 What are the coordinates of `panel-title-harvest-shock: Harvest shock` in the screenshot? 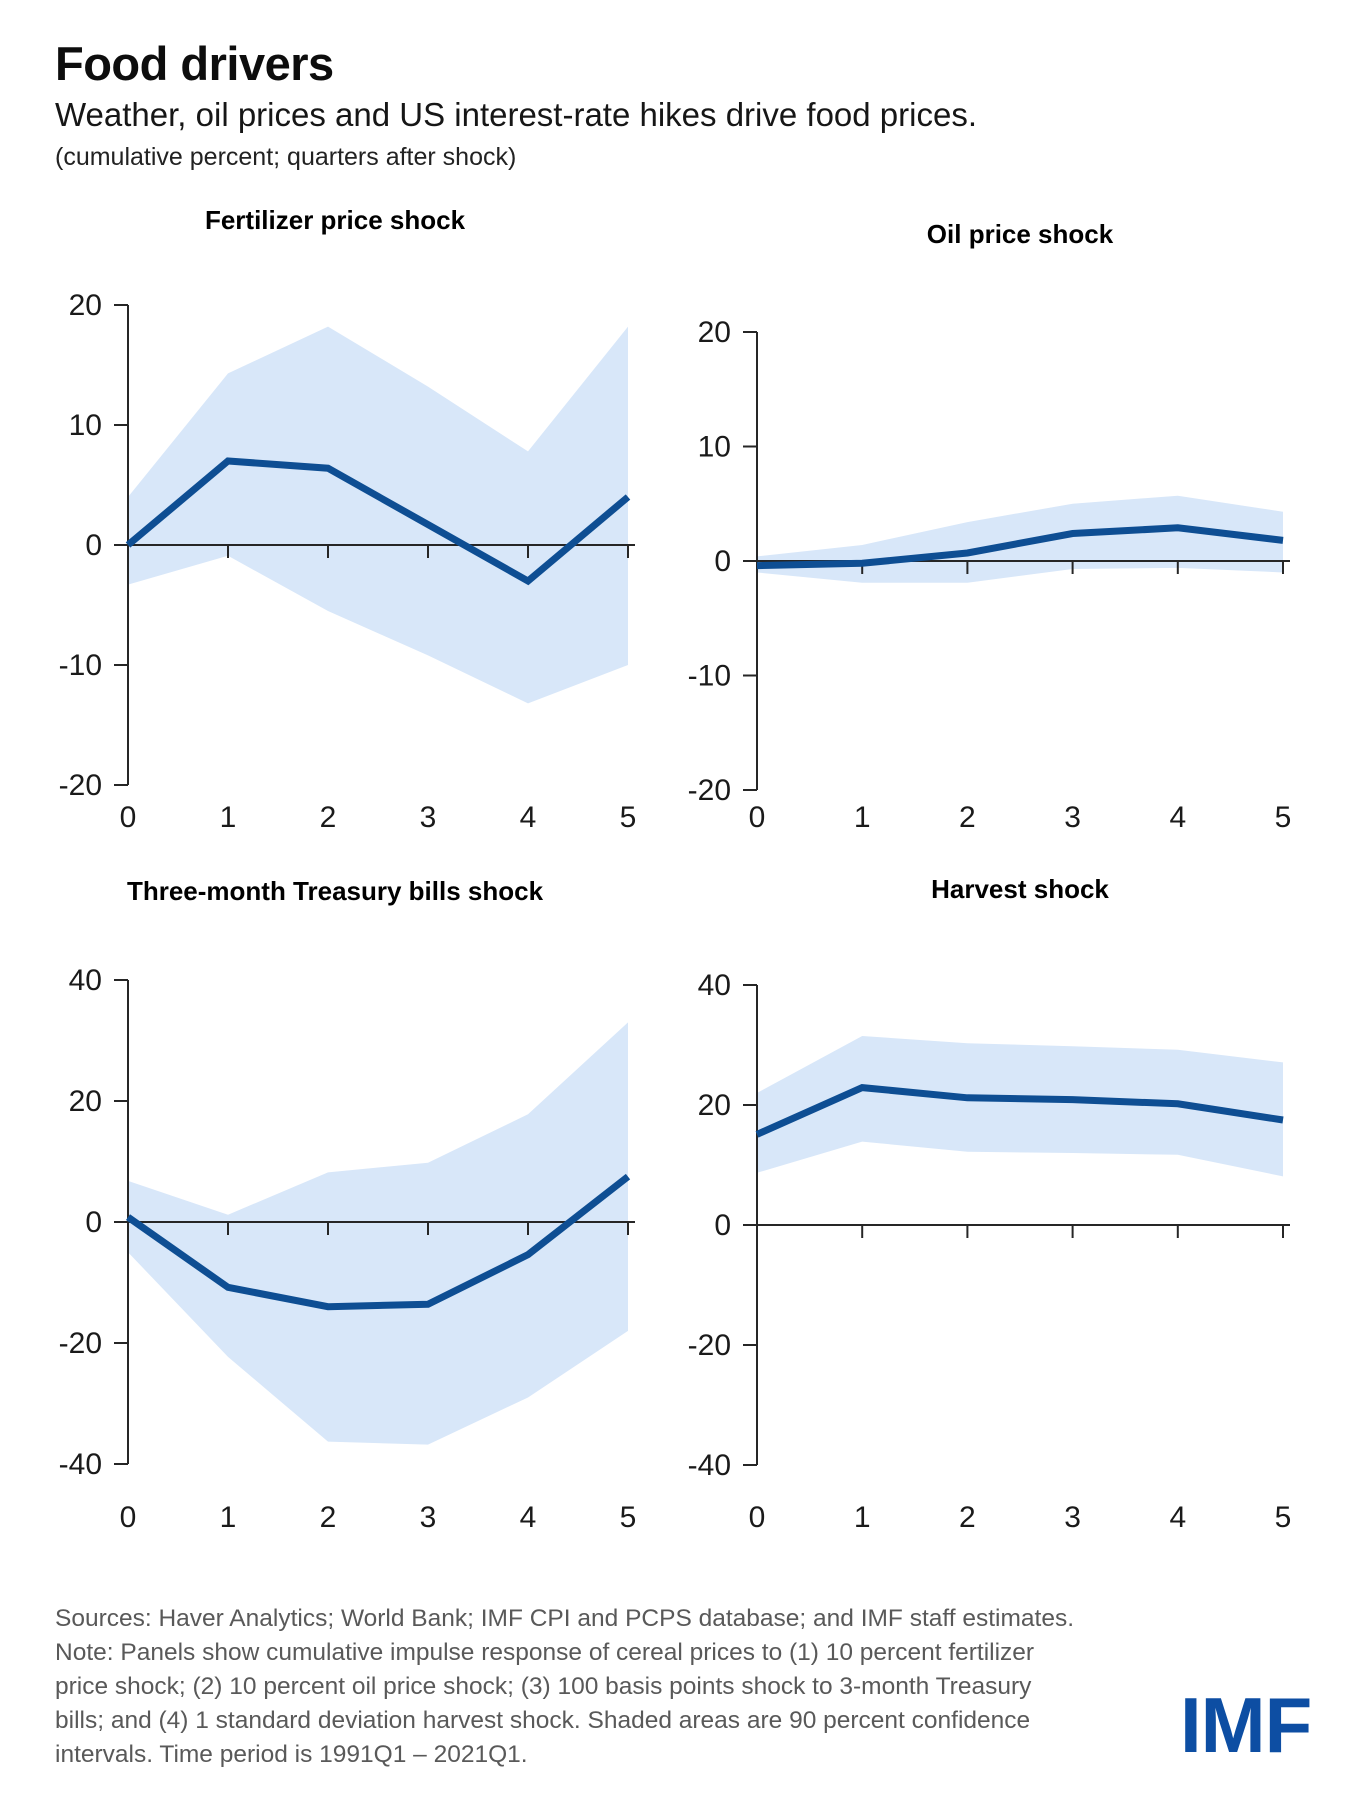 It's located at (1020, 889).